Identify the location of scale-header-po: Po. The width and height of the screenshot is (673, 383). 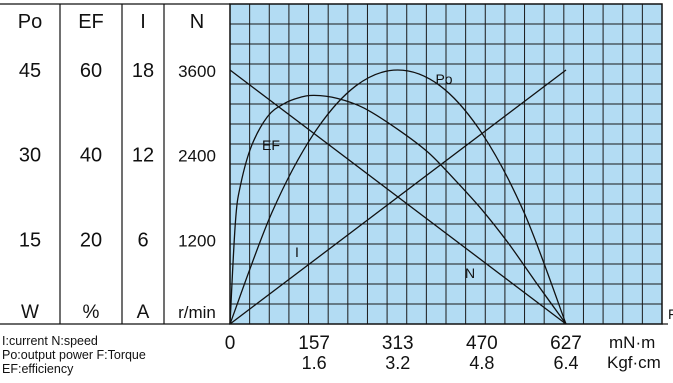
(30, 22).